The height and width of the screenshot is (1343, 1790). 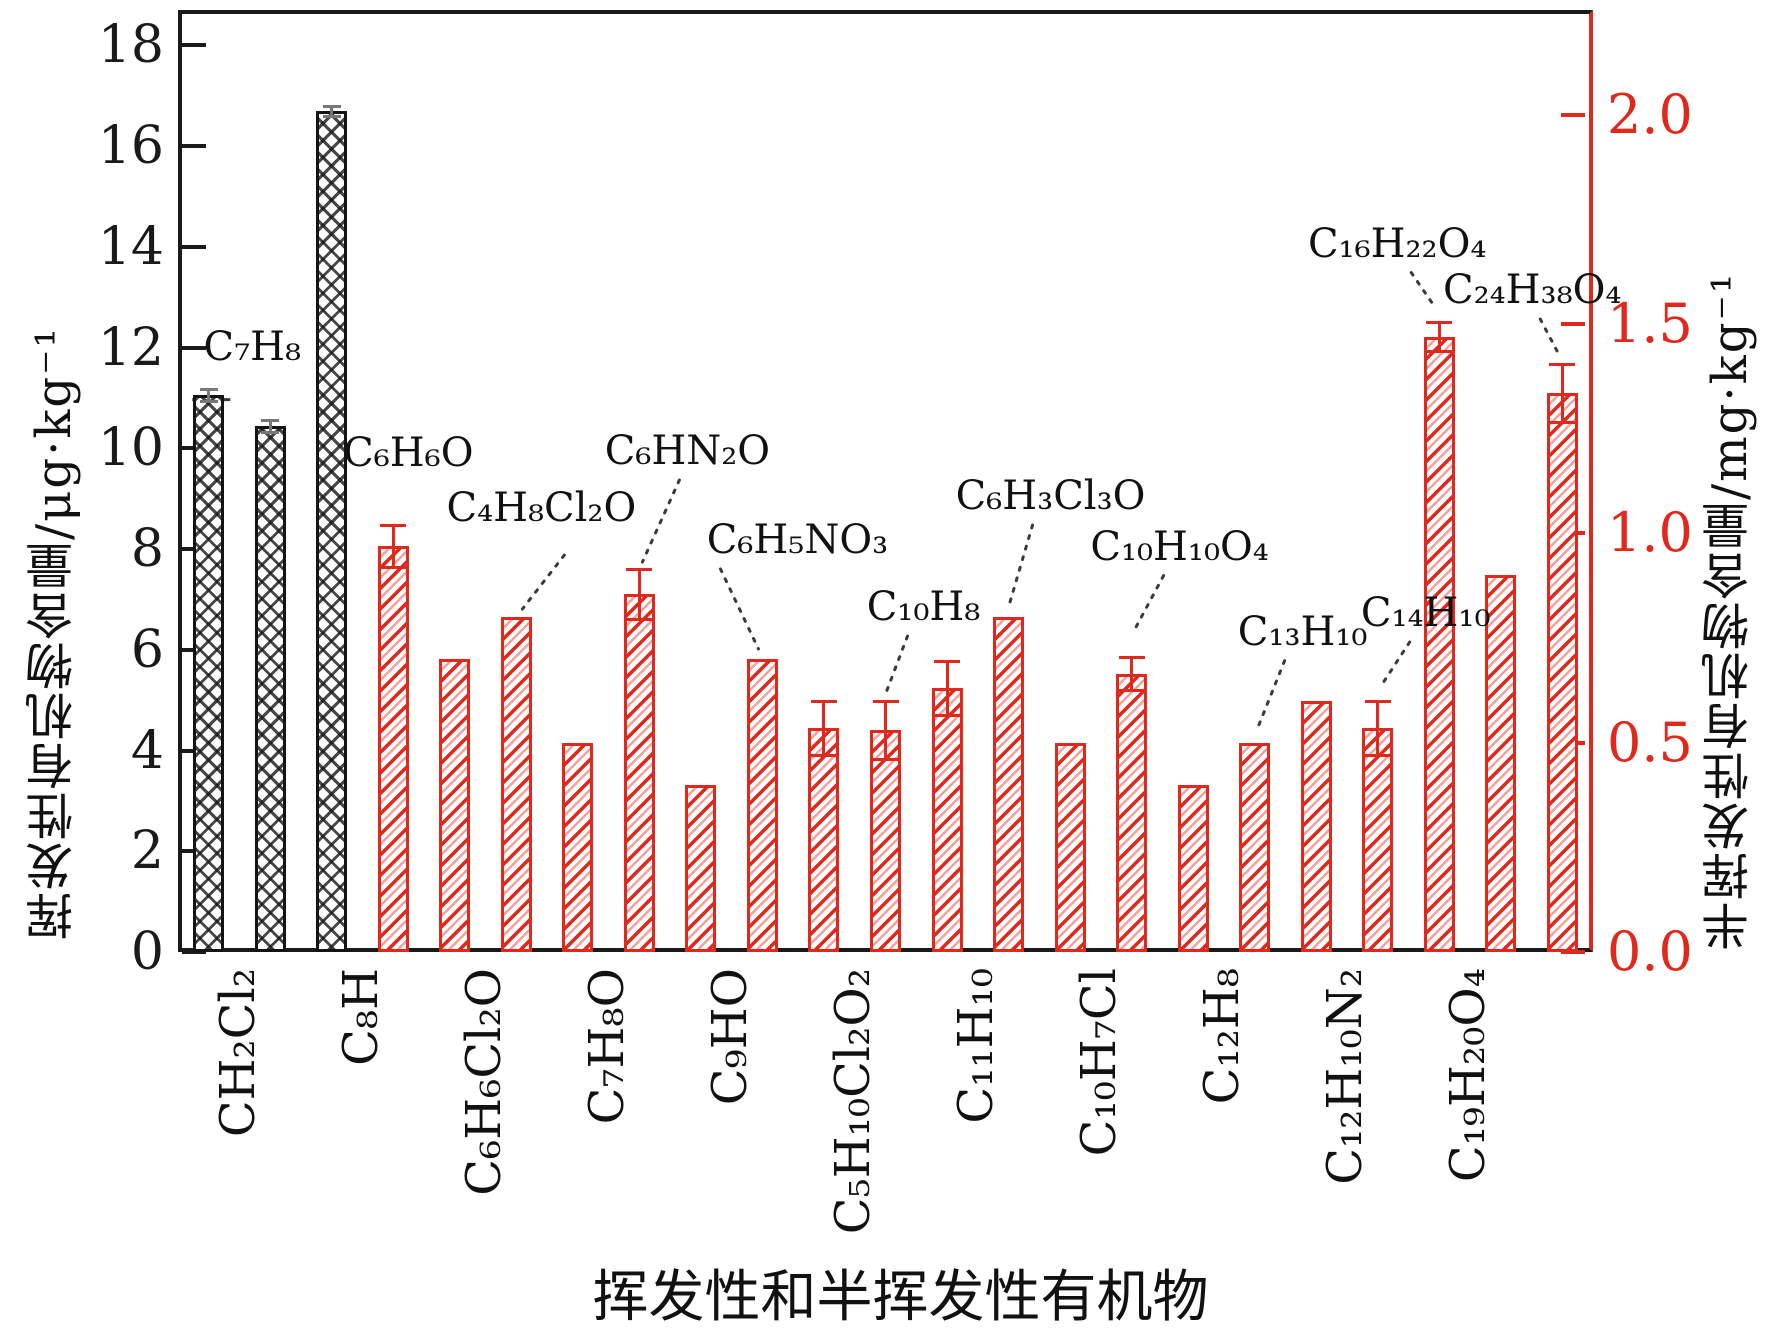 What do you see at coordinates (1562, 672) in the screenshot?
I see `bar-C₂₄H₃₈O₄` at bounding box center [1562, 672].